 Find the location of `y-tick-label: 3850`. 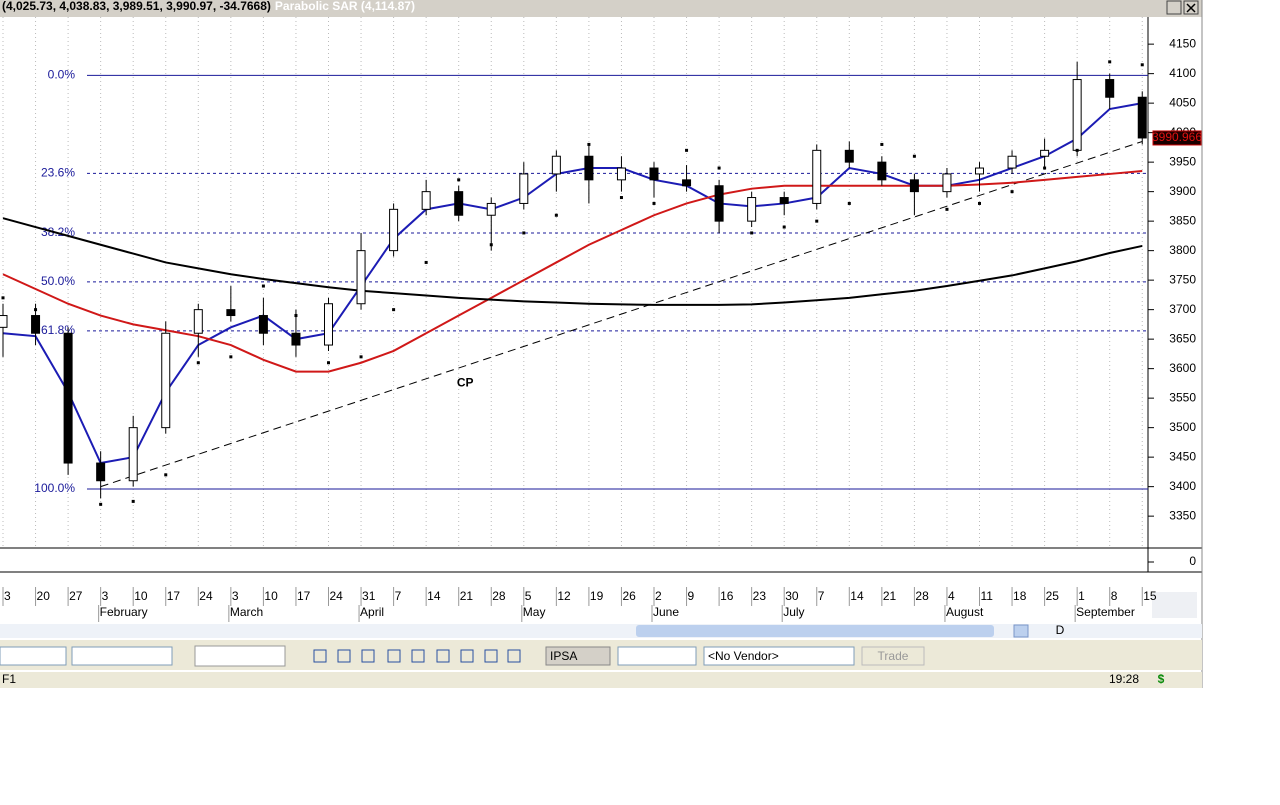

y-tick-label: 3850 is located at coordinates (1182, 220).